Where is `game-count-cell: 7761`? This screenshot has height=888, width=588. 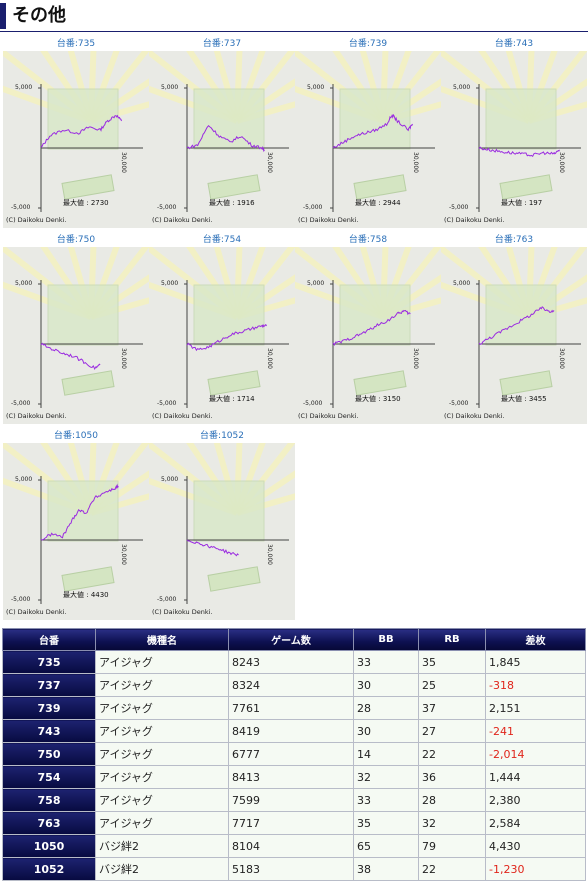
game-count-cell: 7761 is located at coordinates (291, 708).